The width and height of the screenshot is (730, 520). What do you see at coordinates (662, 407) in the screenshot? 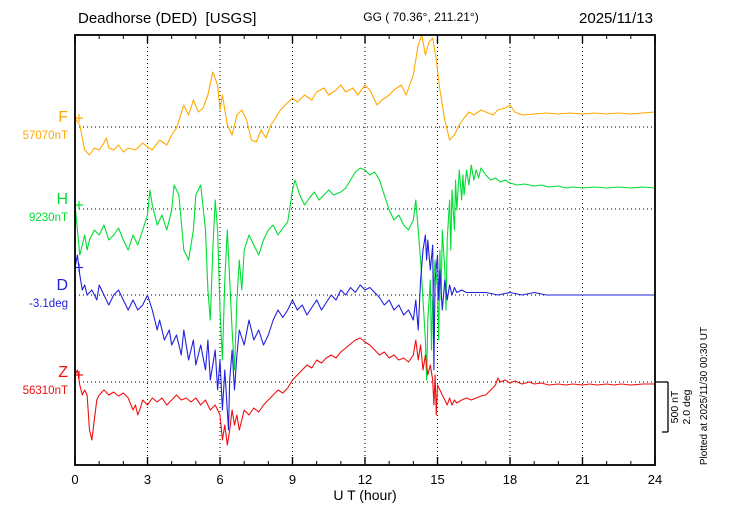
I see `scale-bracket` at bounding box center [662, 407].